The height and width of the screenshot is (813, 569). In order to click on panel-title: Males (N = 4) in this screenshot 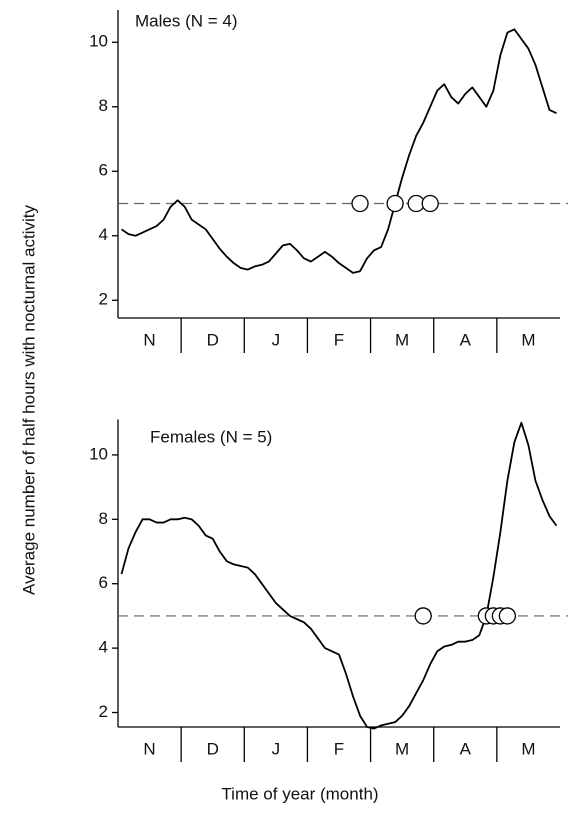, I will do `click(186, 20)`.